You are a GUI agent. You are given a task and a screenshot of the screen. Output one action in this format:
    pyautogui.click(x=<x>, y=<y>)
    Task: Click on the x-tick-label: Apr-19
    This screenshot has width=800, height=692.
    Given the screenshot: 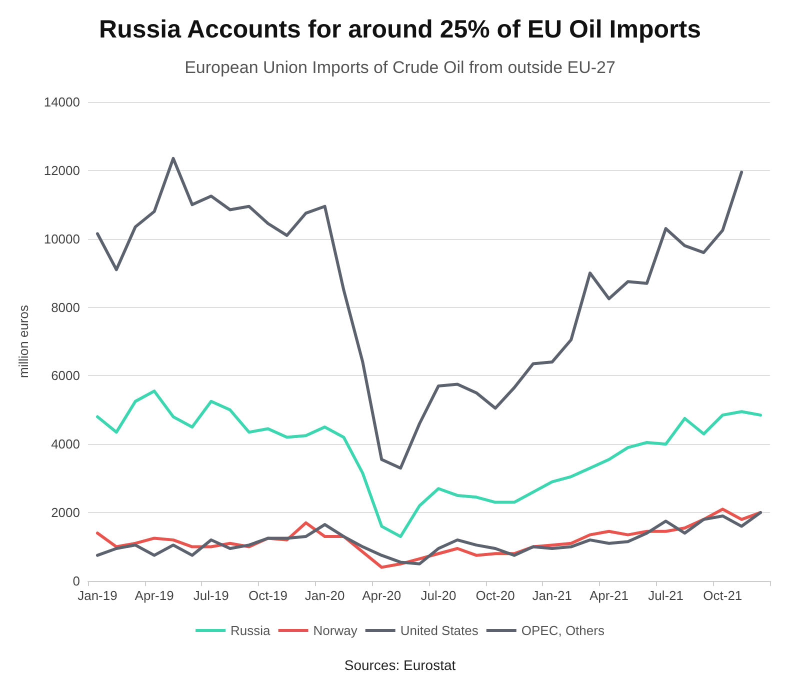 What is the action you would take?
    pyautogui.click(x=154, y=595)
    